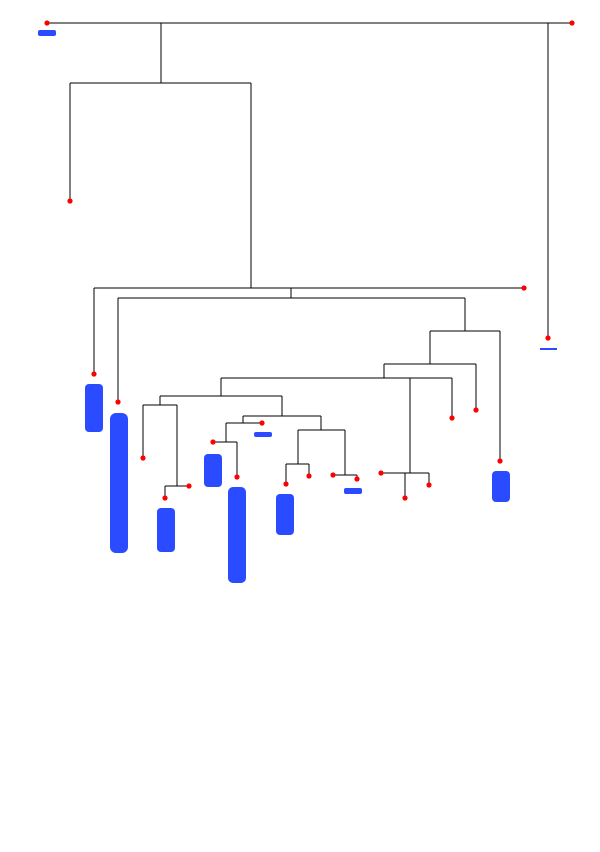 Image resolution: width=600 pixels, height=852 pixels. I want to click on marker-top-left, so click(47, 33).